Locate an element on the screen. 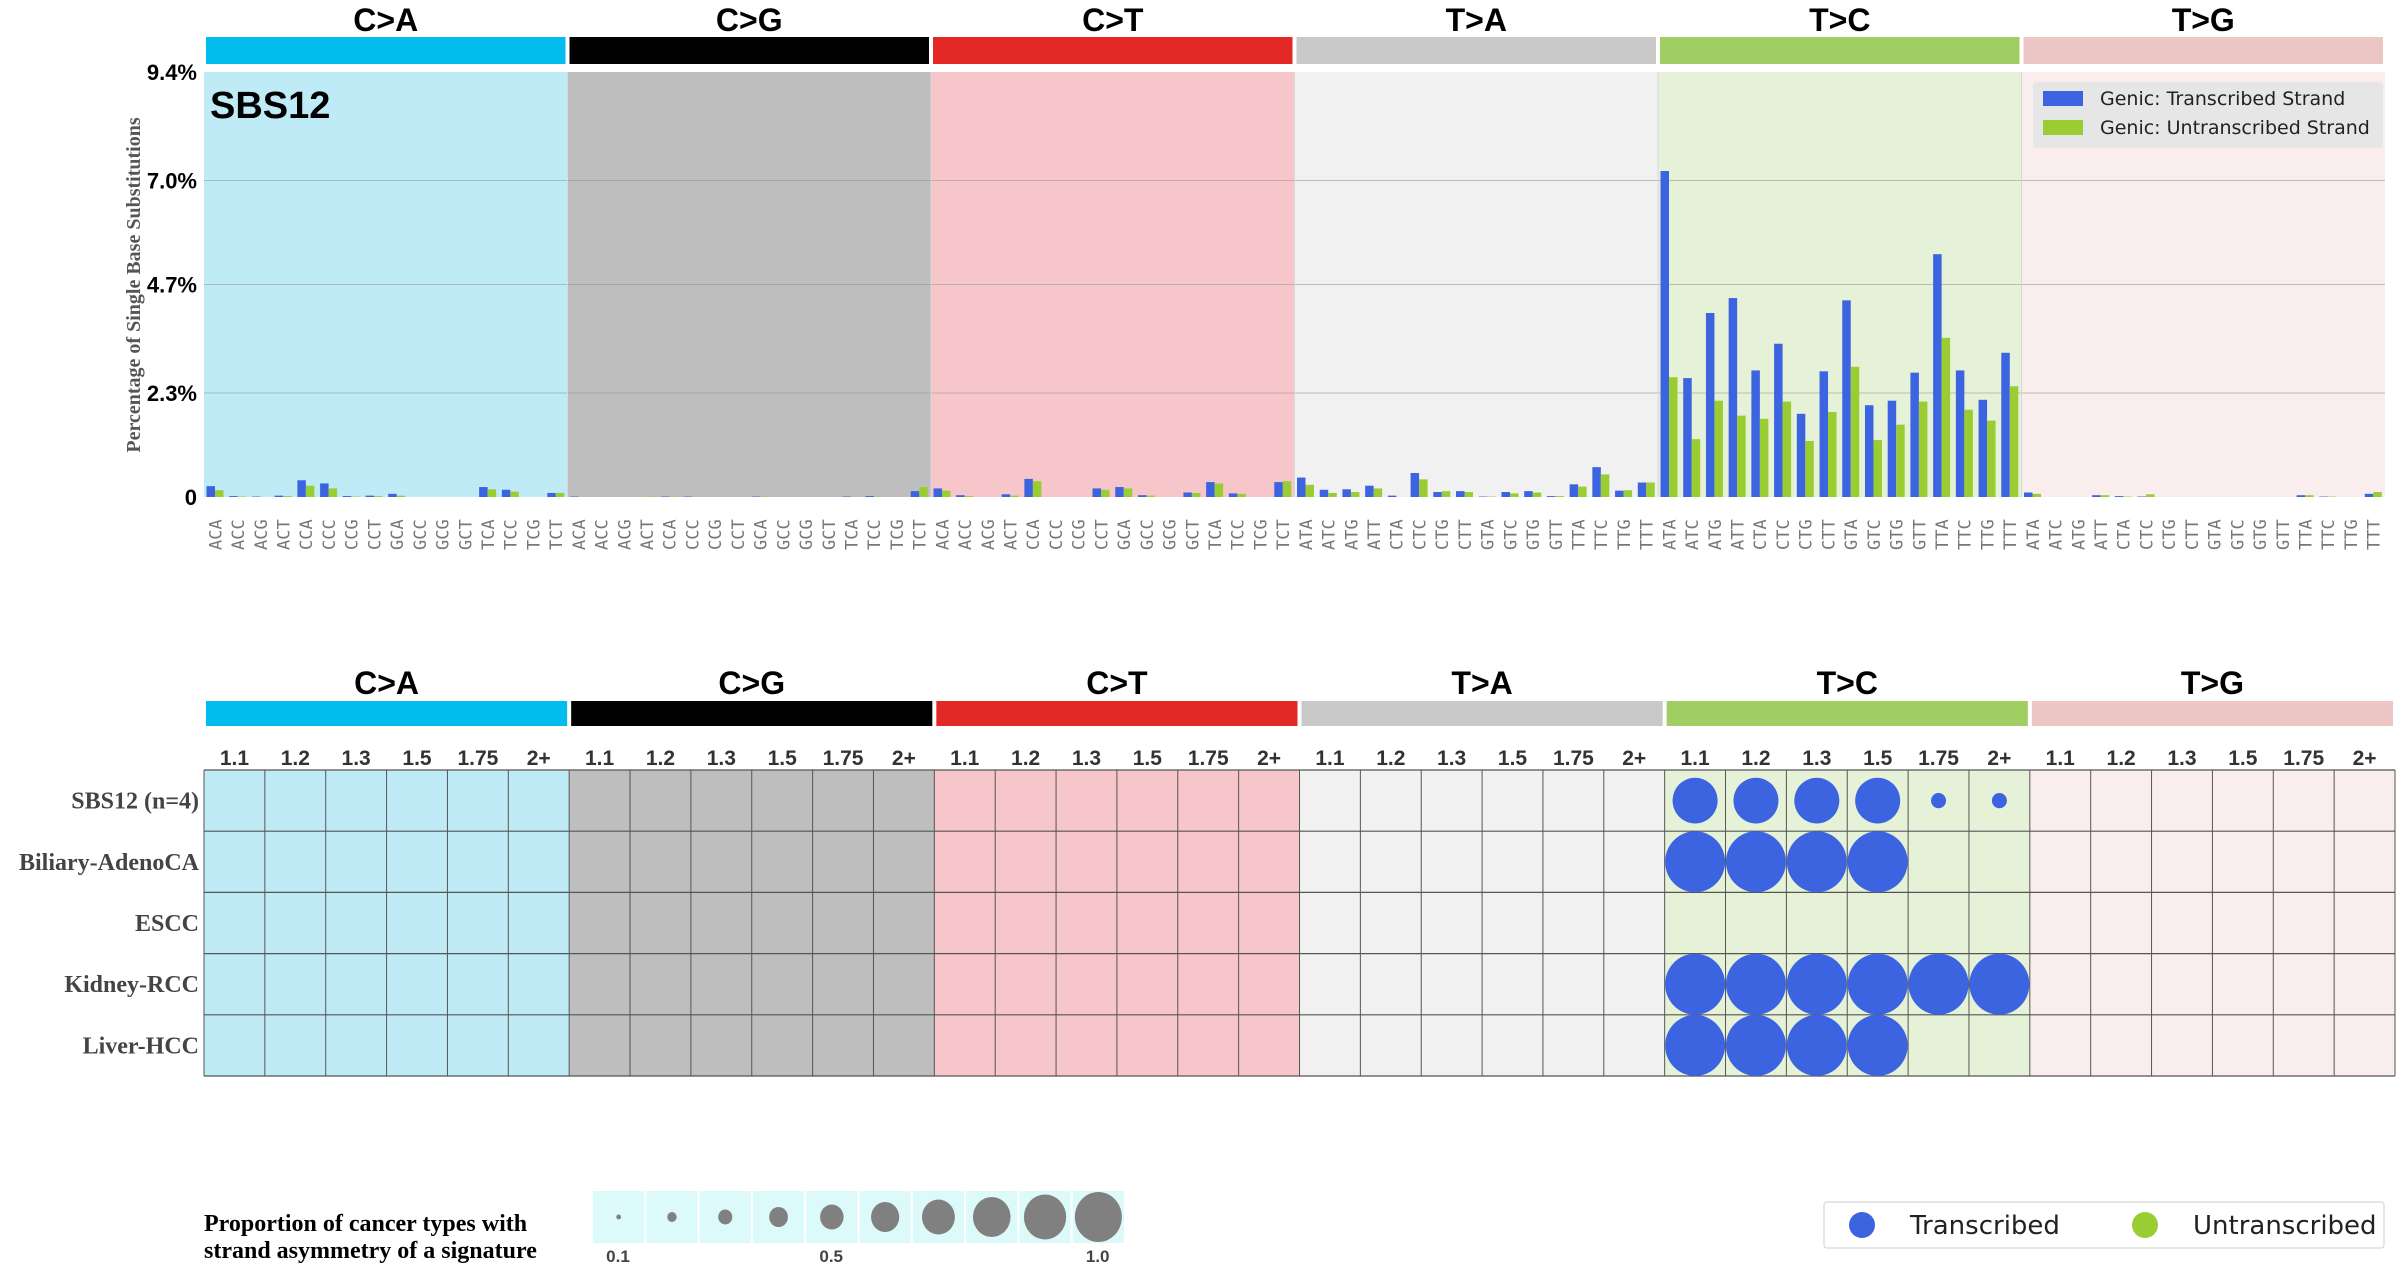  bar-transcribed-GTG is located at coordinates (1528, 494).